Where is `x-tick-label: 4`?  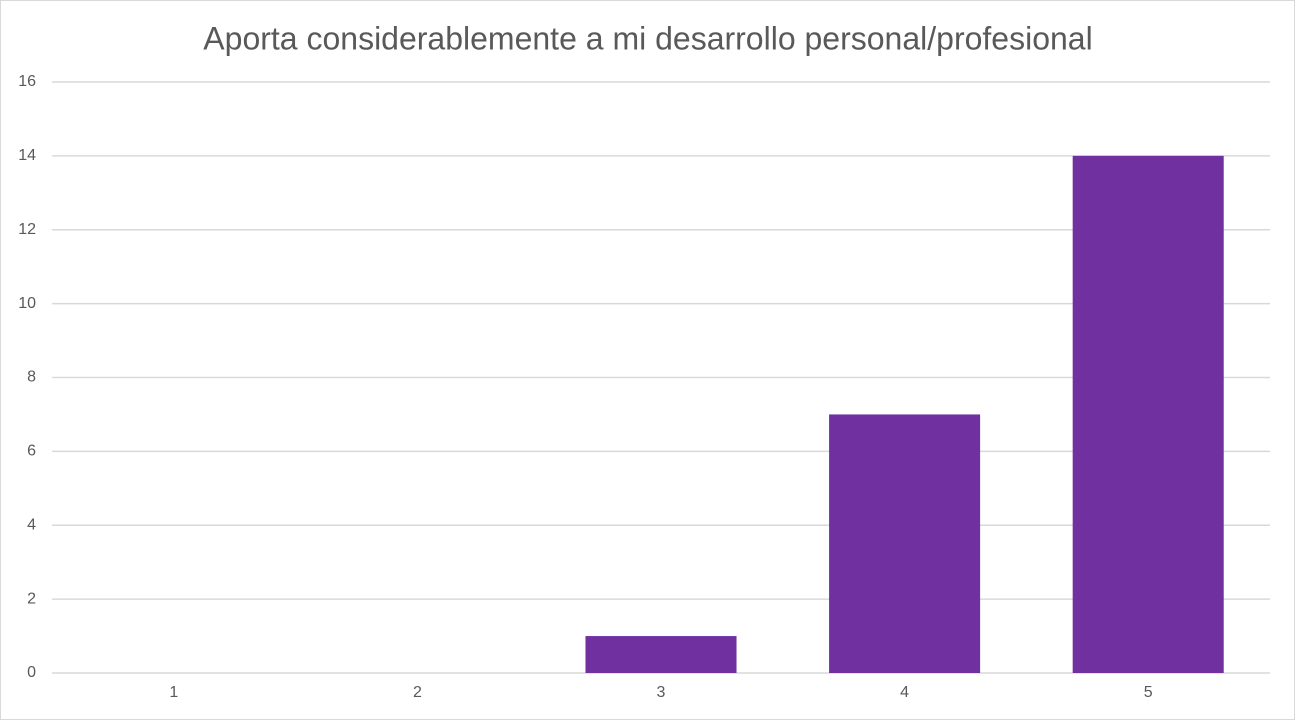 x-tick-label: 4 is located at coordinates (904, 692).